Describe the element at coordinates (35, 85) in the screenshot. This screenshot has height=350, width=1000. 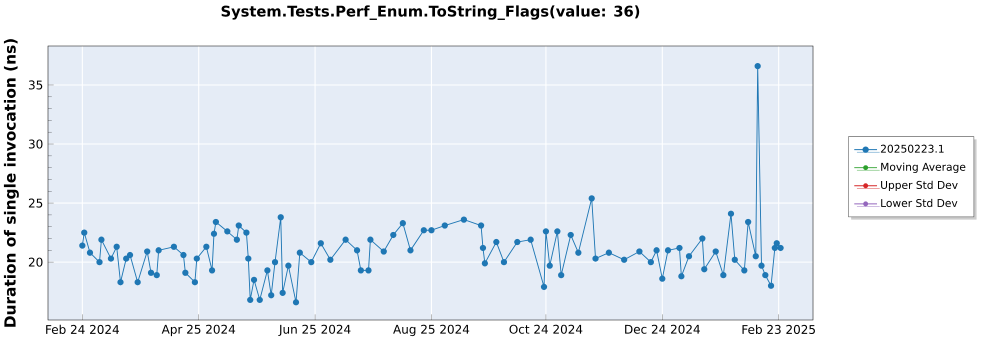
I see `y-tick-label: 35` at that location.